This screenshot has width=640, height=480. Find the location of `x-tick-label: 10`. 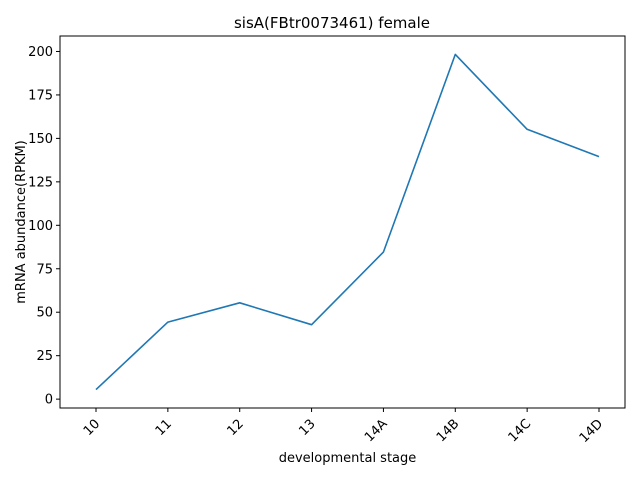

x-tick-label: 10 is located at coordinates (92, 428).